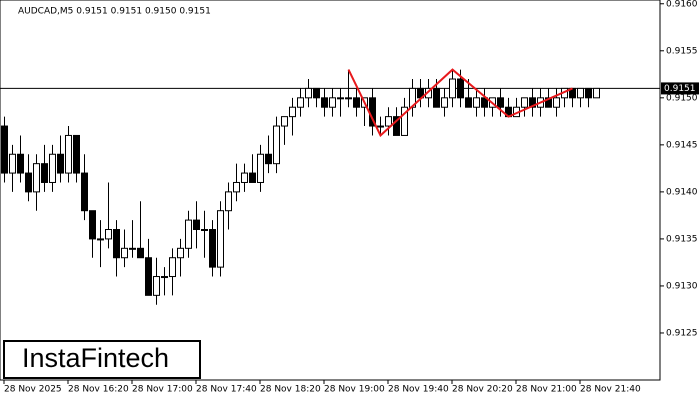 Image resolution: width=700 pixels, height=400 pixels. What do you see at coordinates (33, 390) in the screenshot?
I see `x-tick-label: 28 Nov 2025` at bounding box center [33, 390].